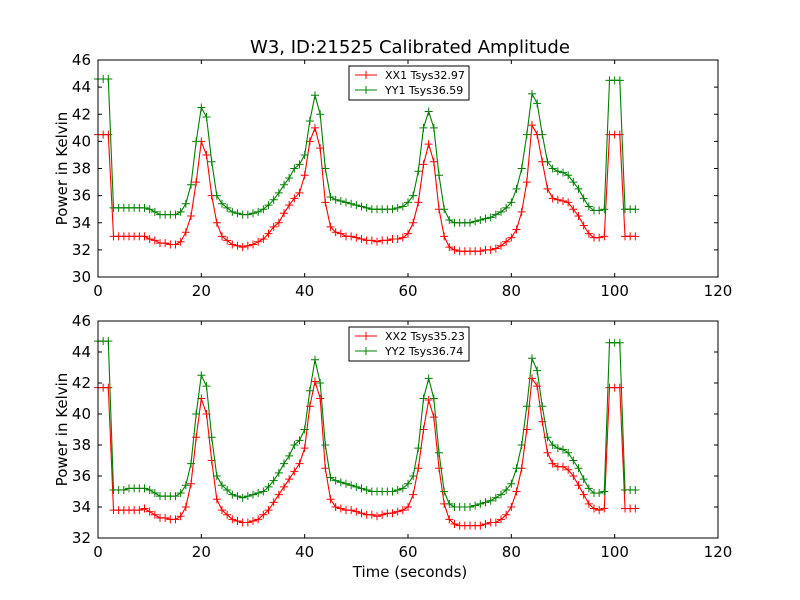 This screenshot has height=600, width=800. Describe the element at coordinates (614, 291) in the screenshot. I see `x-tick-label: 100` at that location.